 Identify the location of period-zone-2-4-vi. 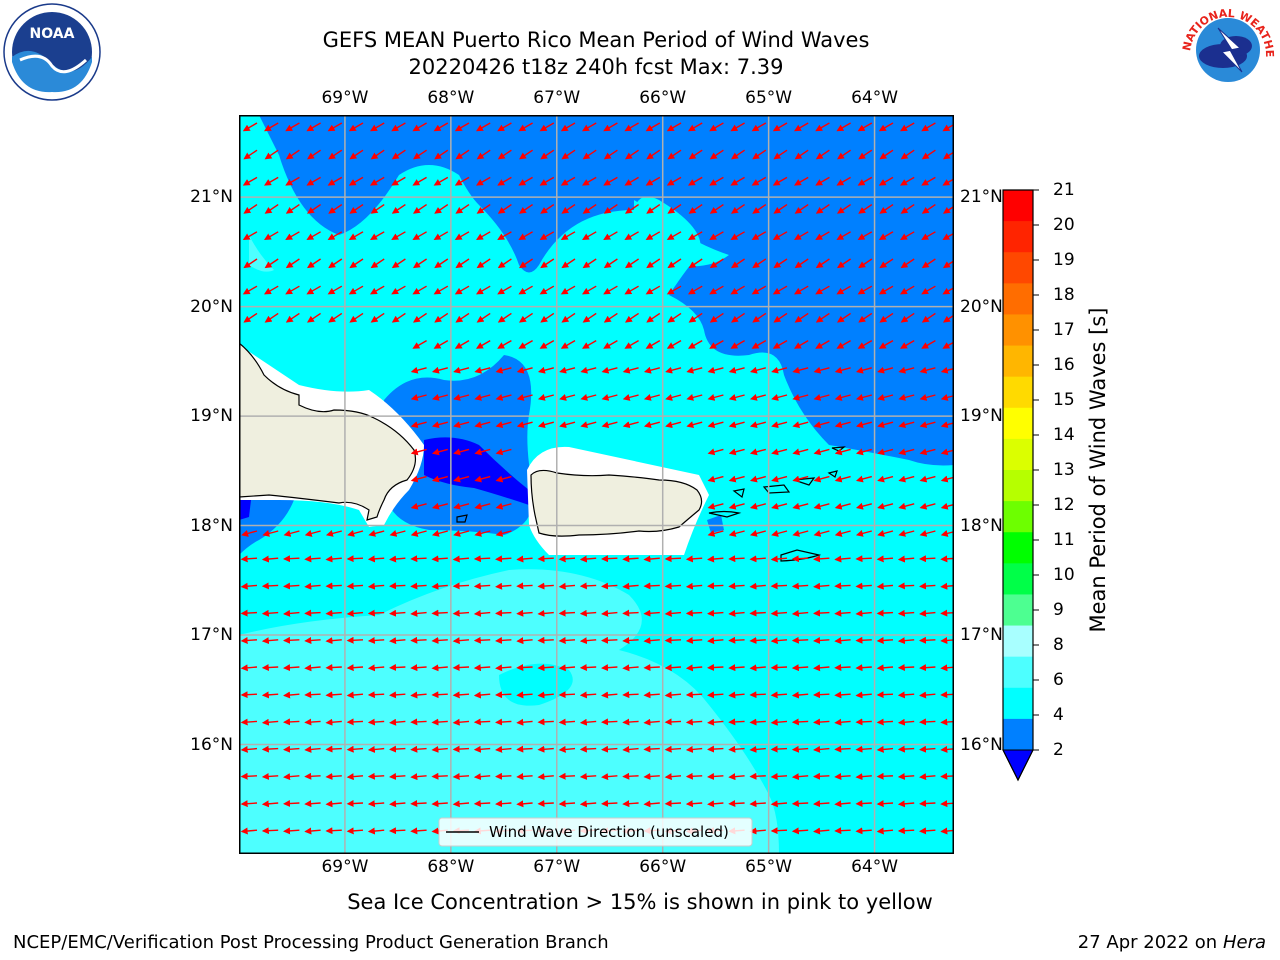
(715, 524).